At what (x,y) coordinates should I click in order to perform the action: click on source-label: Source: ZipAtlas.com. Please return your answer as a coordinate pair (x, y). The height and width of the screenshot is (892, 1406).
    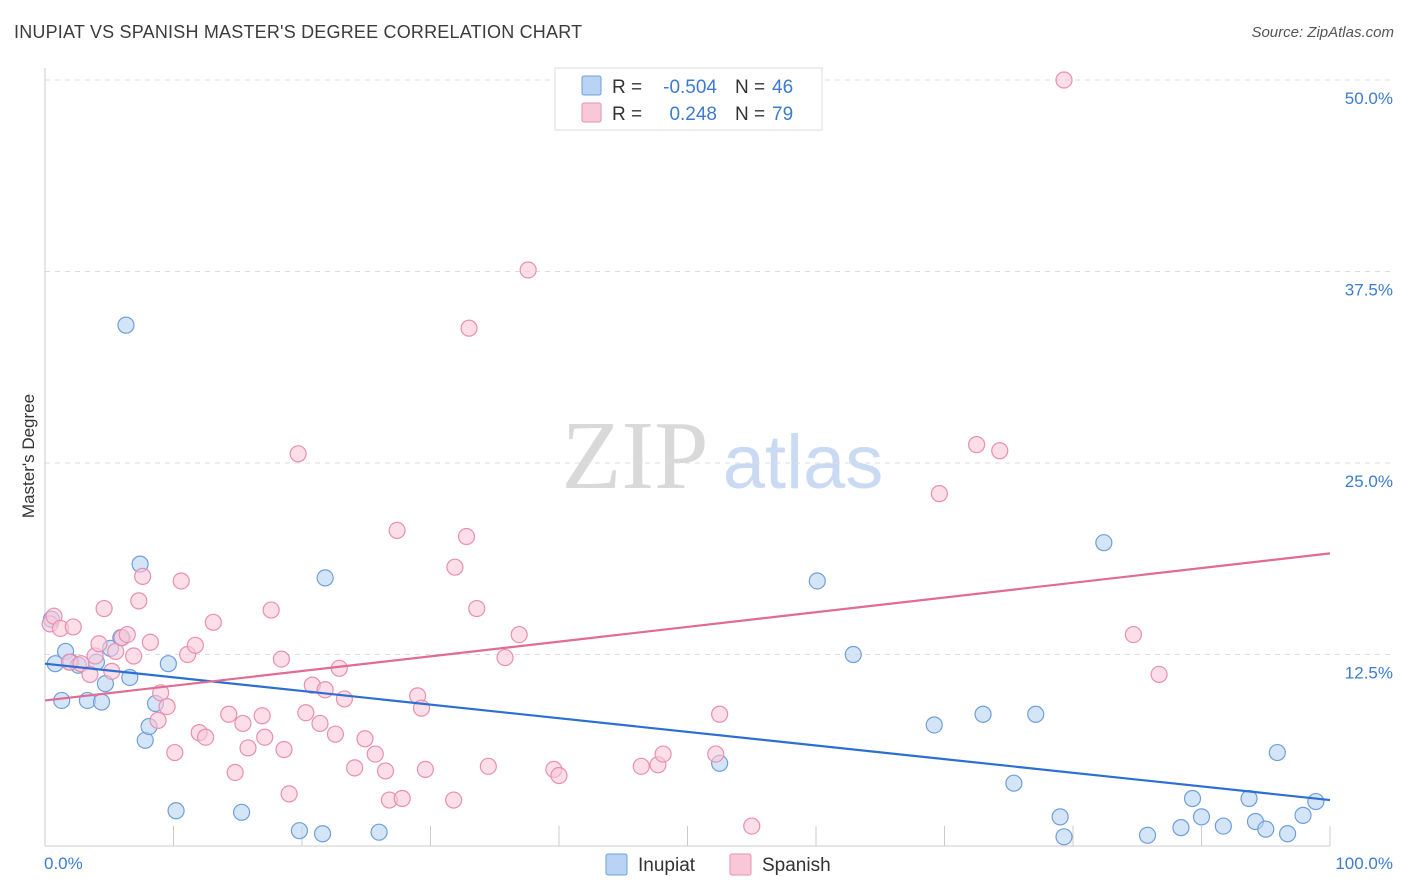
    Looking at the image, I should click on (1322, 32).